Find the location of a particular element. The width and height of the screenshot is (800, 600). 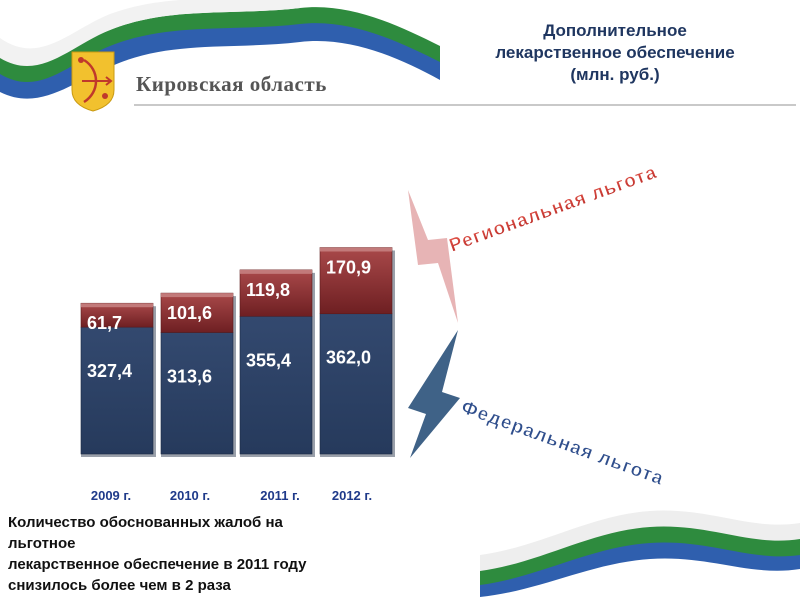

title-line-3: (млн. руб.) is located at coordinates (615, 74).